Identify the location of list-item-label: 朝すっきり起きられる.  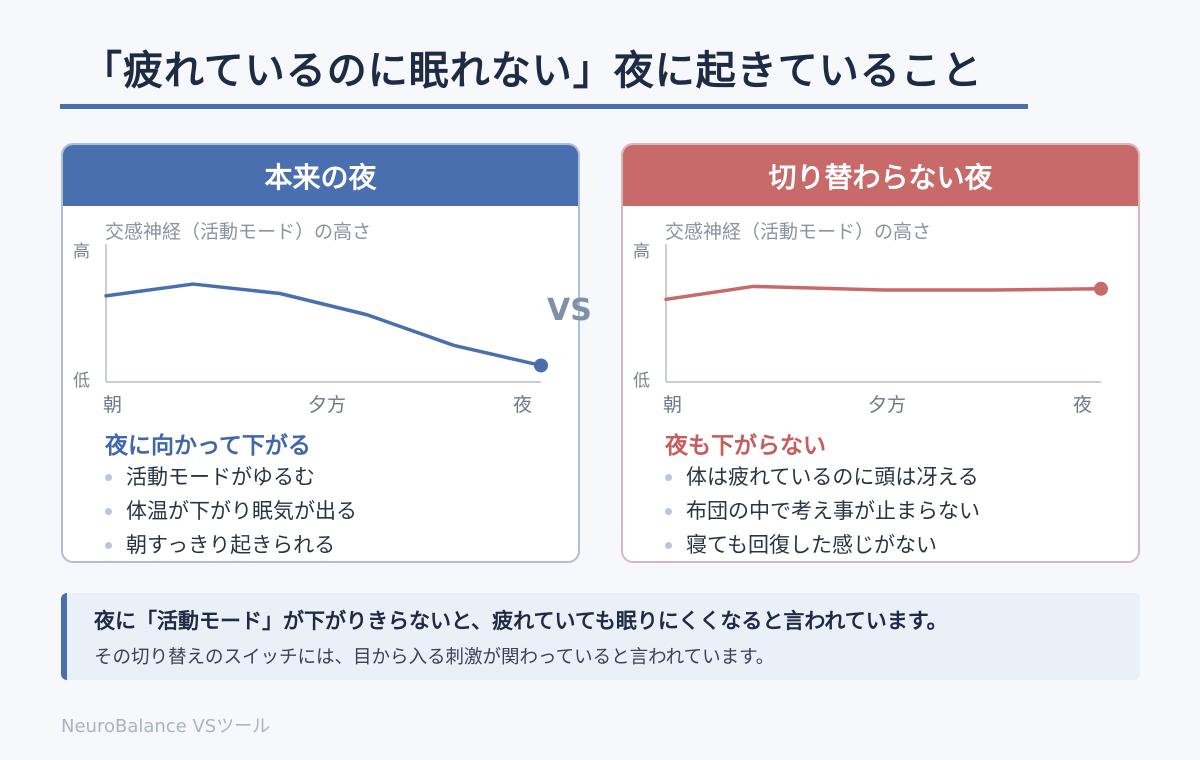
(231, 545).